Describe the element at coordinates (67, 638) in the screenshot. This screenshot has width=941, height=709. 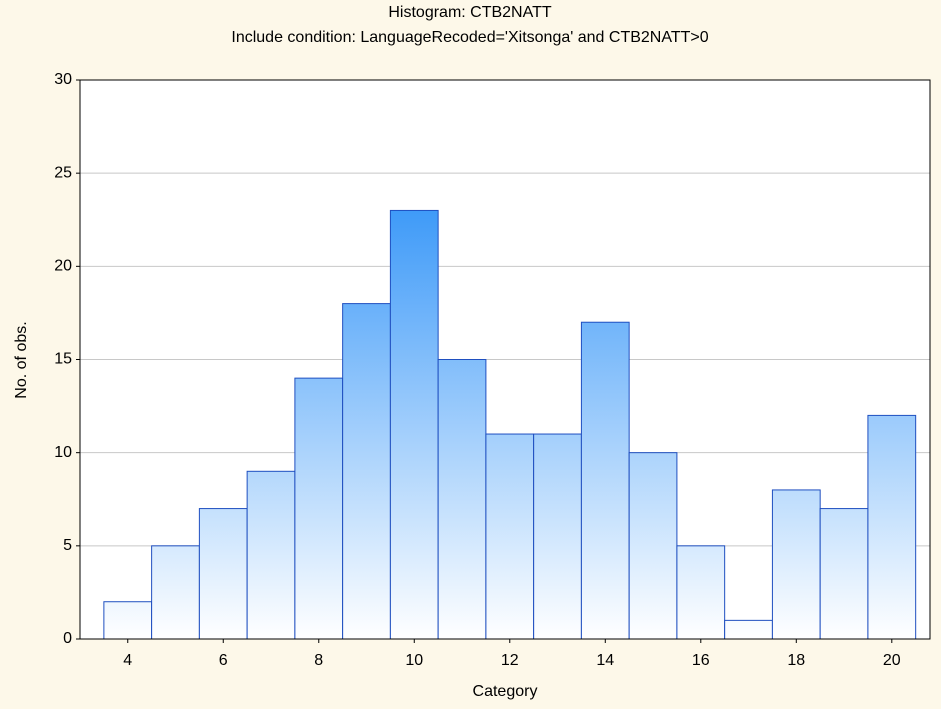
I see `y-tick-label: 0` at that location.